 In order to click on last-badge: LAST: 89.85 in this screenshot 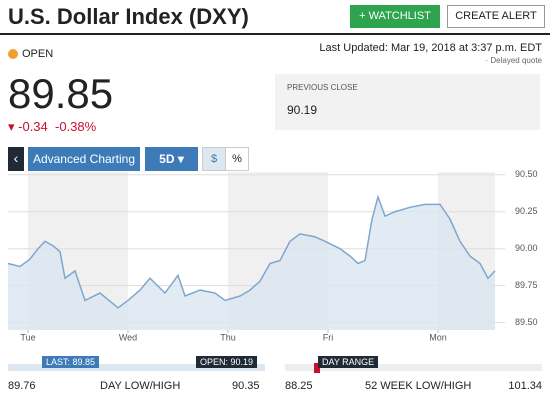, I will do `click(71, 362)`.